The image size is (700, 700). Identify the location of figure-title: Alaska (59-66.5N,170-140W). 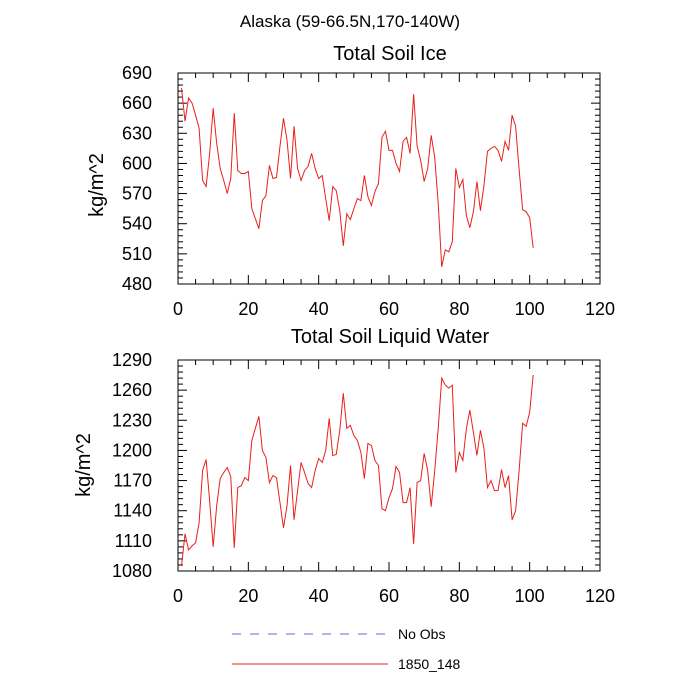
(350, 21).